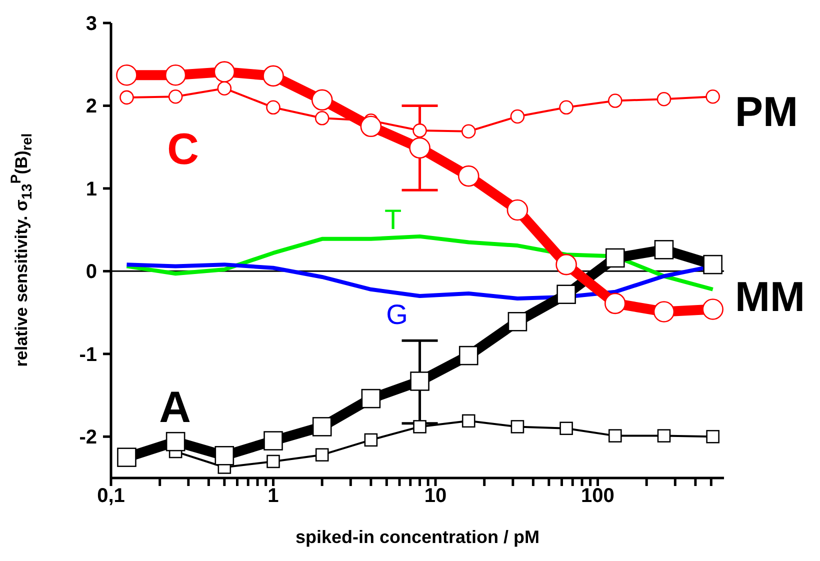 The image size is (820, 561). What do you see at coordinates (183, 149) in the screenshot?
I see `series-label: C` at bounding box center [183, 149].